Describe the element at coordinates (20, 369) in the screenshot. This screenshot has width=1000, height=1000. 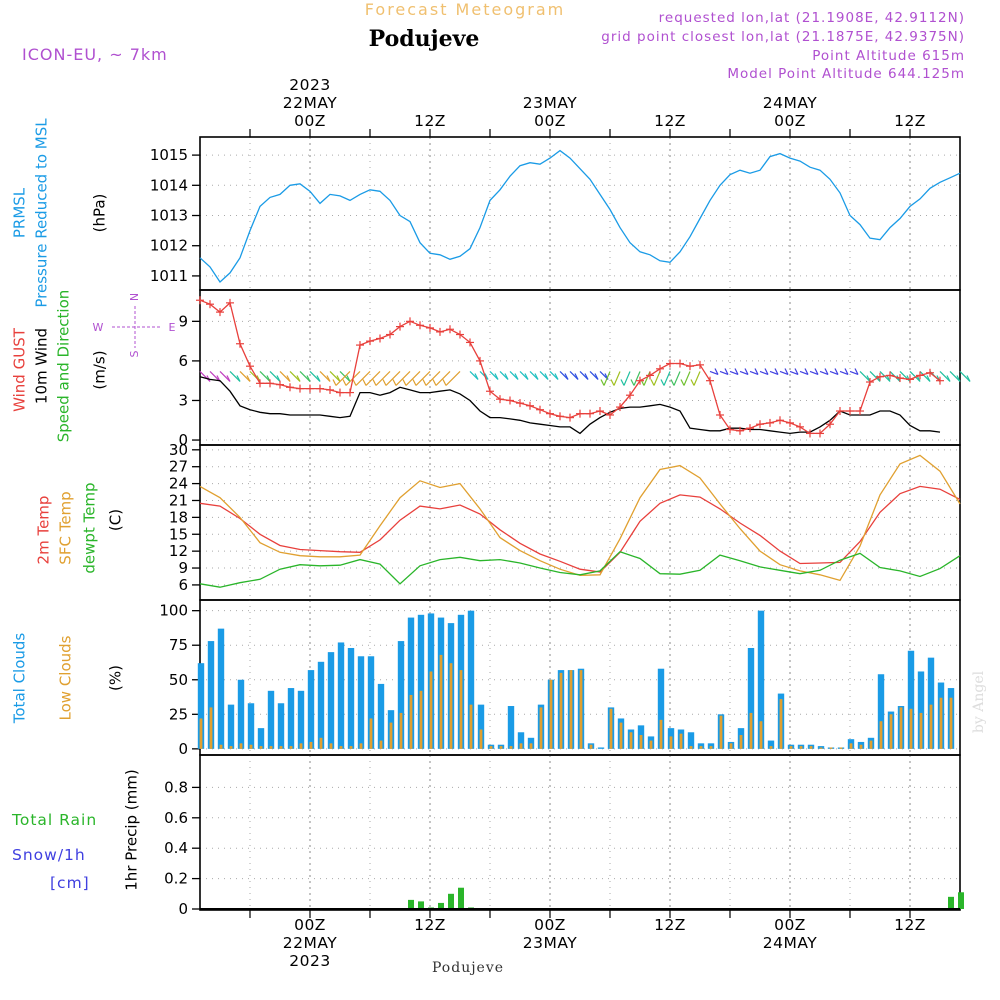
I see `wind-side-label: Wind GUST` at that location.